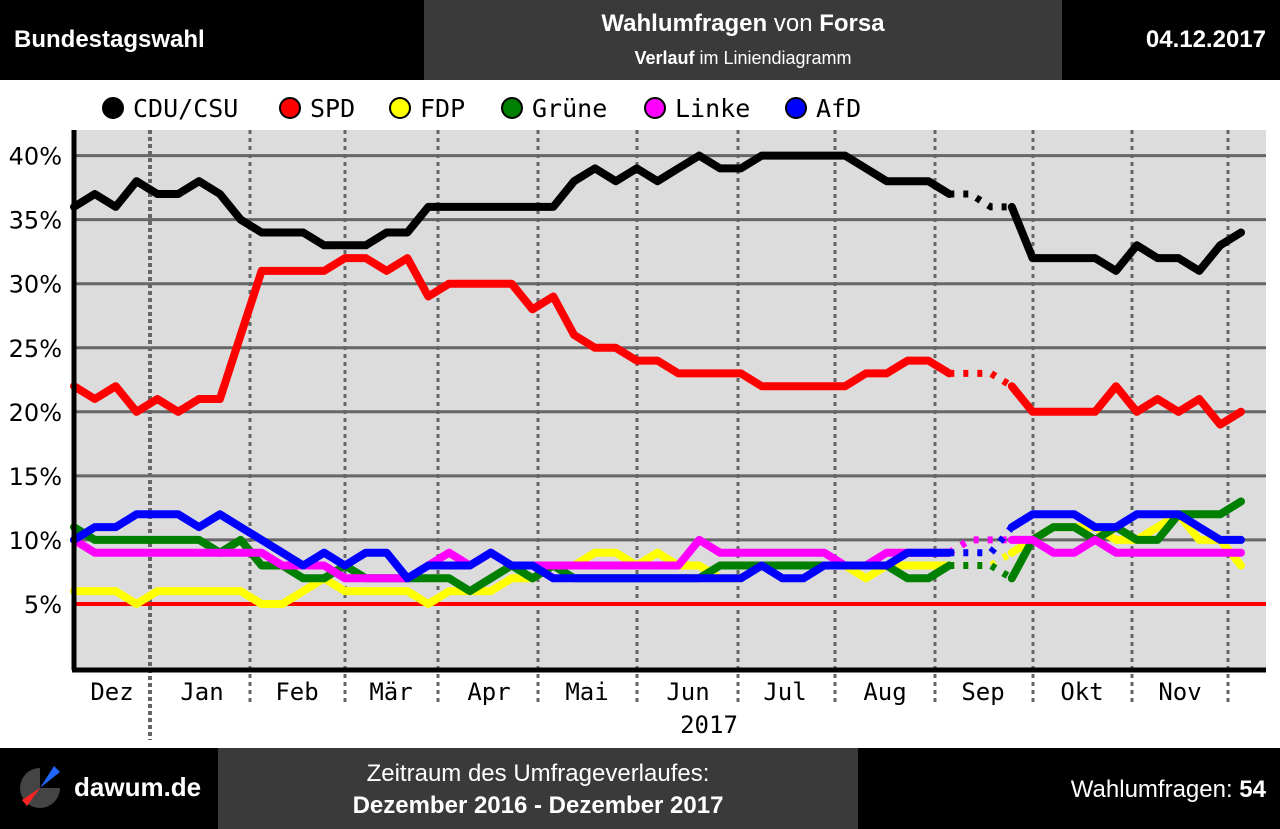 Image resolution: width=1280 pixels, height=829 pixels. Describe the element at coordinates (1126, 527) in the screenshot. I see `series-line-post-afd` at that location.